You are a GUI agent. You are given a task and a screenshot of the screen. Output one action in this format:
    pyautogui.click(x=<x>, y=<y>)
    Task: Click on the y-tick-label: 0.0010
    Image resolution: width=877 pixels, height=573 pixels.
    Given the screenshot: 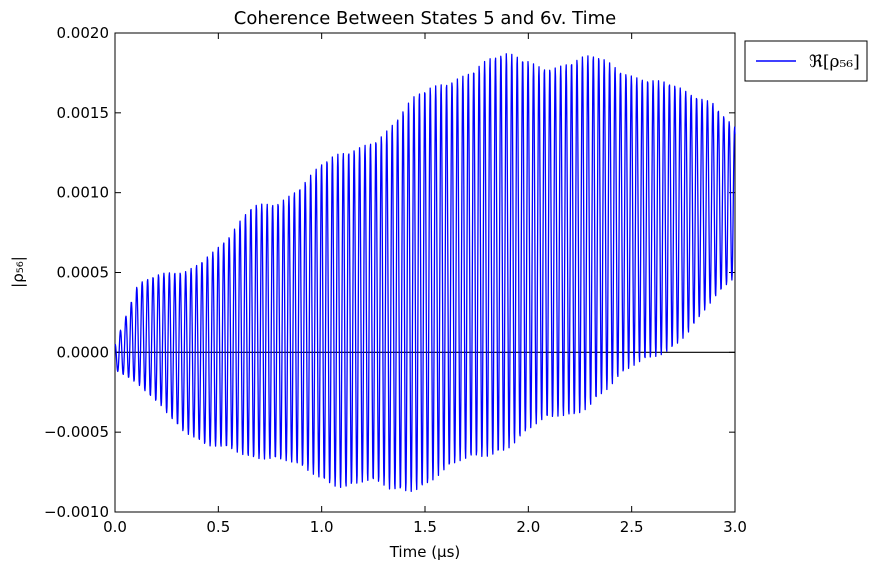 What is the action you would take?
    pyautogui.click(x=83, y=193)
    